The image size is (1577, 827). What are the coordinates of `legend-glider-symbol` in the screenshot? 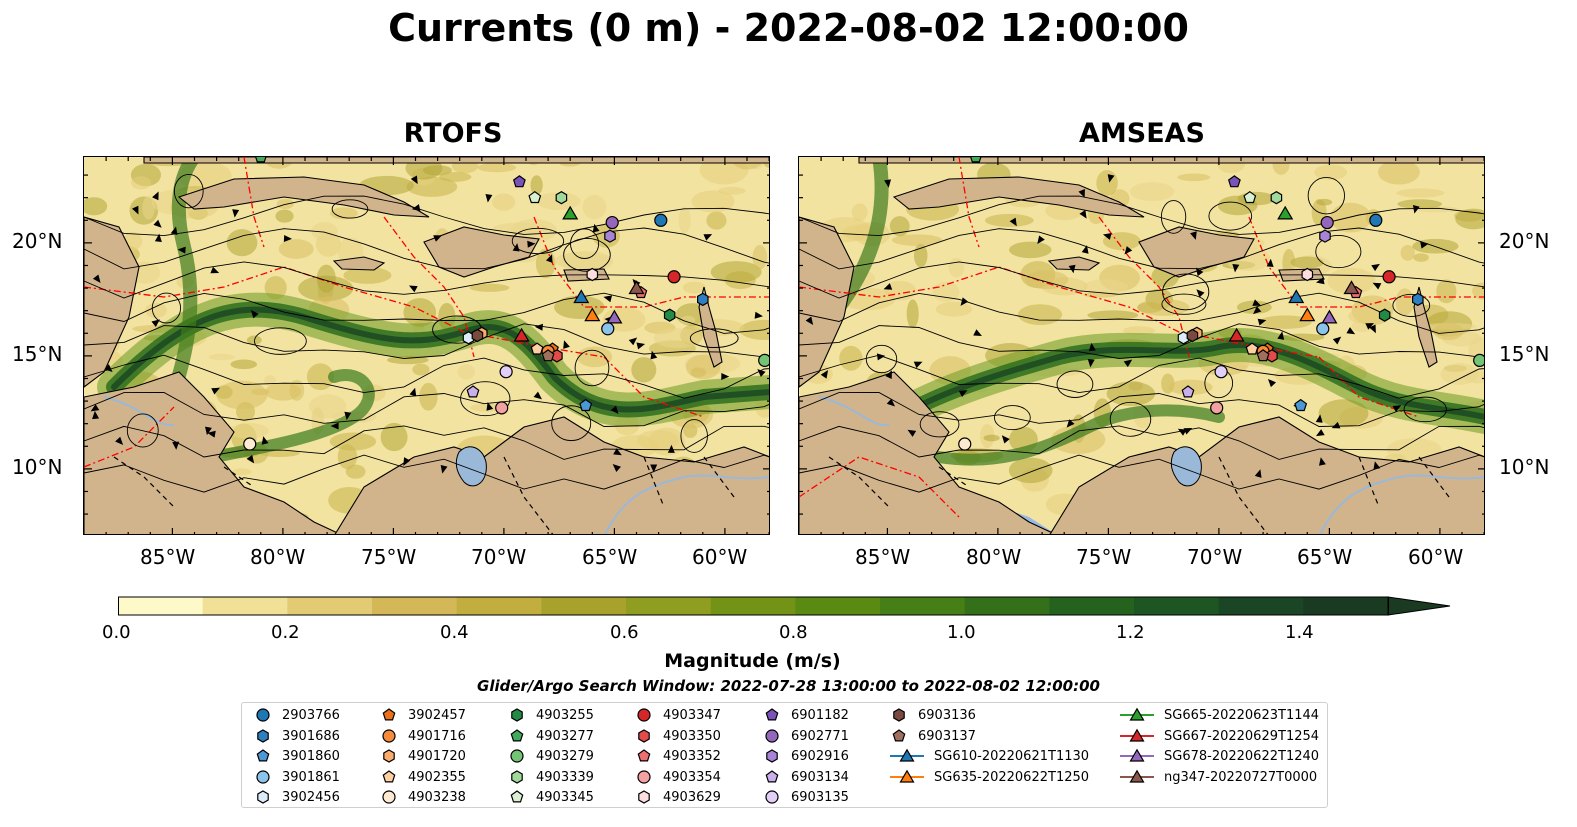 It's located at (907, 776).